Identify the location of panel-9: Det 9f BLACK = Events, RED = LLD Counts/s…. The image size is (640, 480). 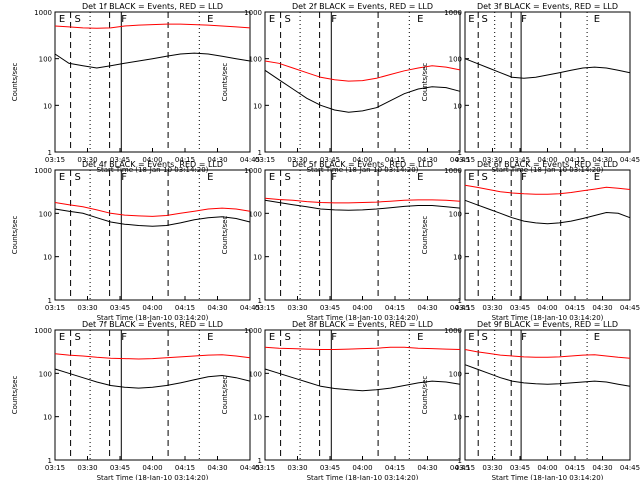
(530, 400).